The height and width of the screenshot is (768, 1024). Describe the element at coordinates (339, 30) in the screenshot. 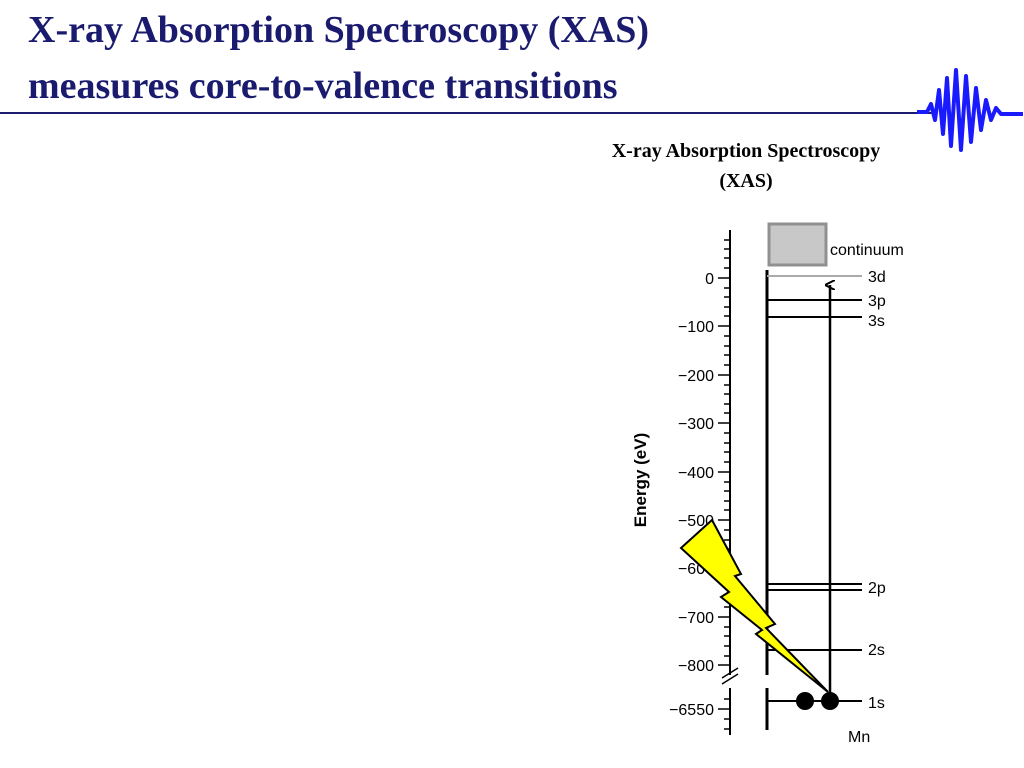

I see `slide-title-line-1: X-ray Absorption Spectroscopy (XAS)` at that location.